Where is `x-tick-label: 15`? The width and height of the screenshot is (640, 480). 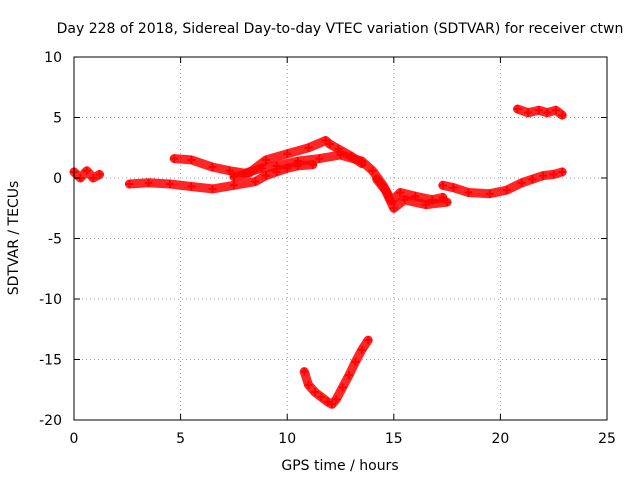
x-tick-label: 15 is located at coordinates (394, 439).